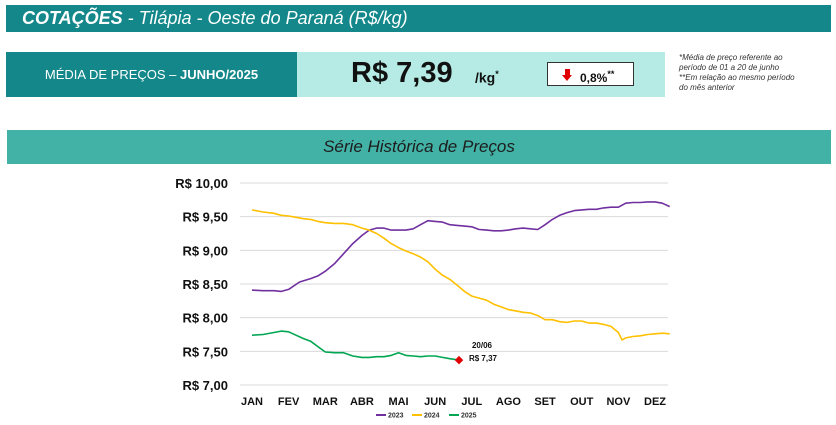 The width and height of the screenshot is (836, 425). I want to click on x-tick-label: OUT, so click(582, 402).